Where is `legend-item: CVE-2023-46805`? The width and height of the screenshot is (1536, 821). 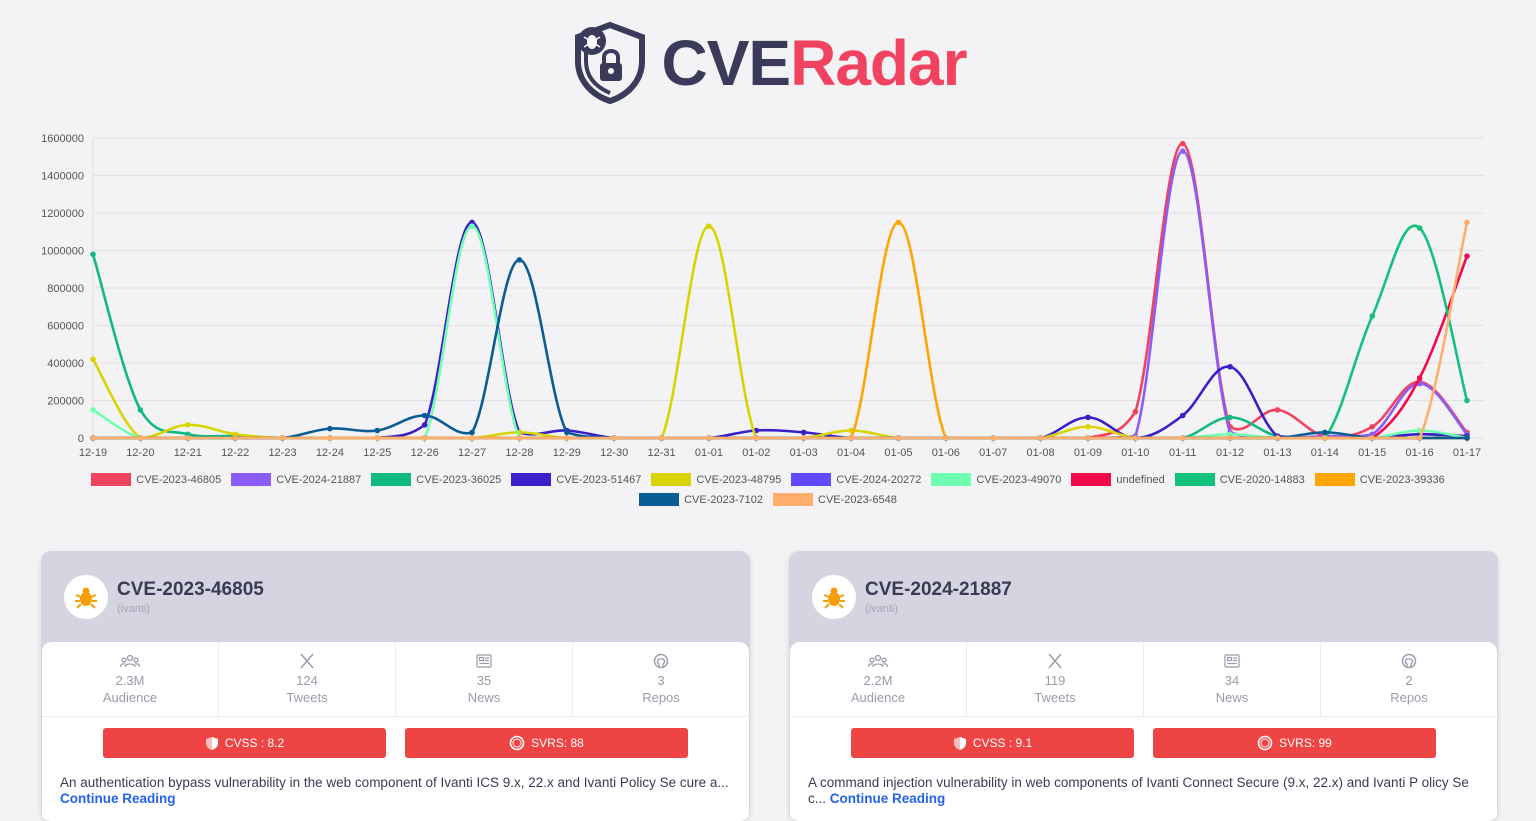 legend-item: CVE-2023-46805 is located at coordinates (156, 479).